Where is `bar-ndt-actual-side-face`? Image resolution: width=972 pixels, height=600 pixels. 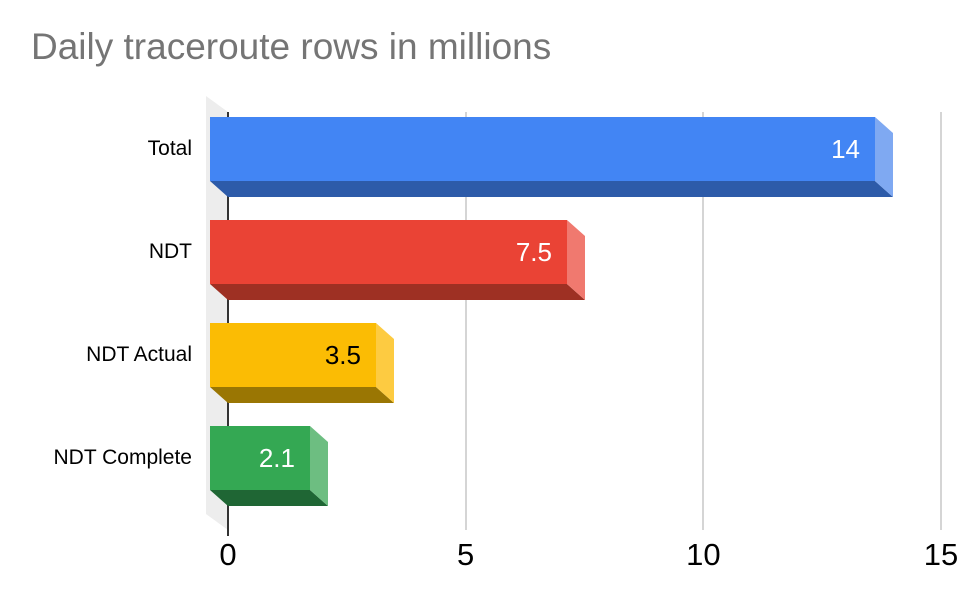
bar-ndt-actual-side-face is located at coordinates (385, 363).